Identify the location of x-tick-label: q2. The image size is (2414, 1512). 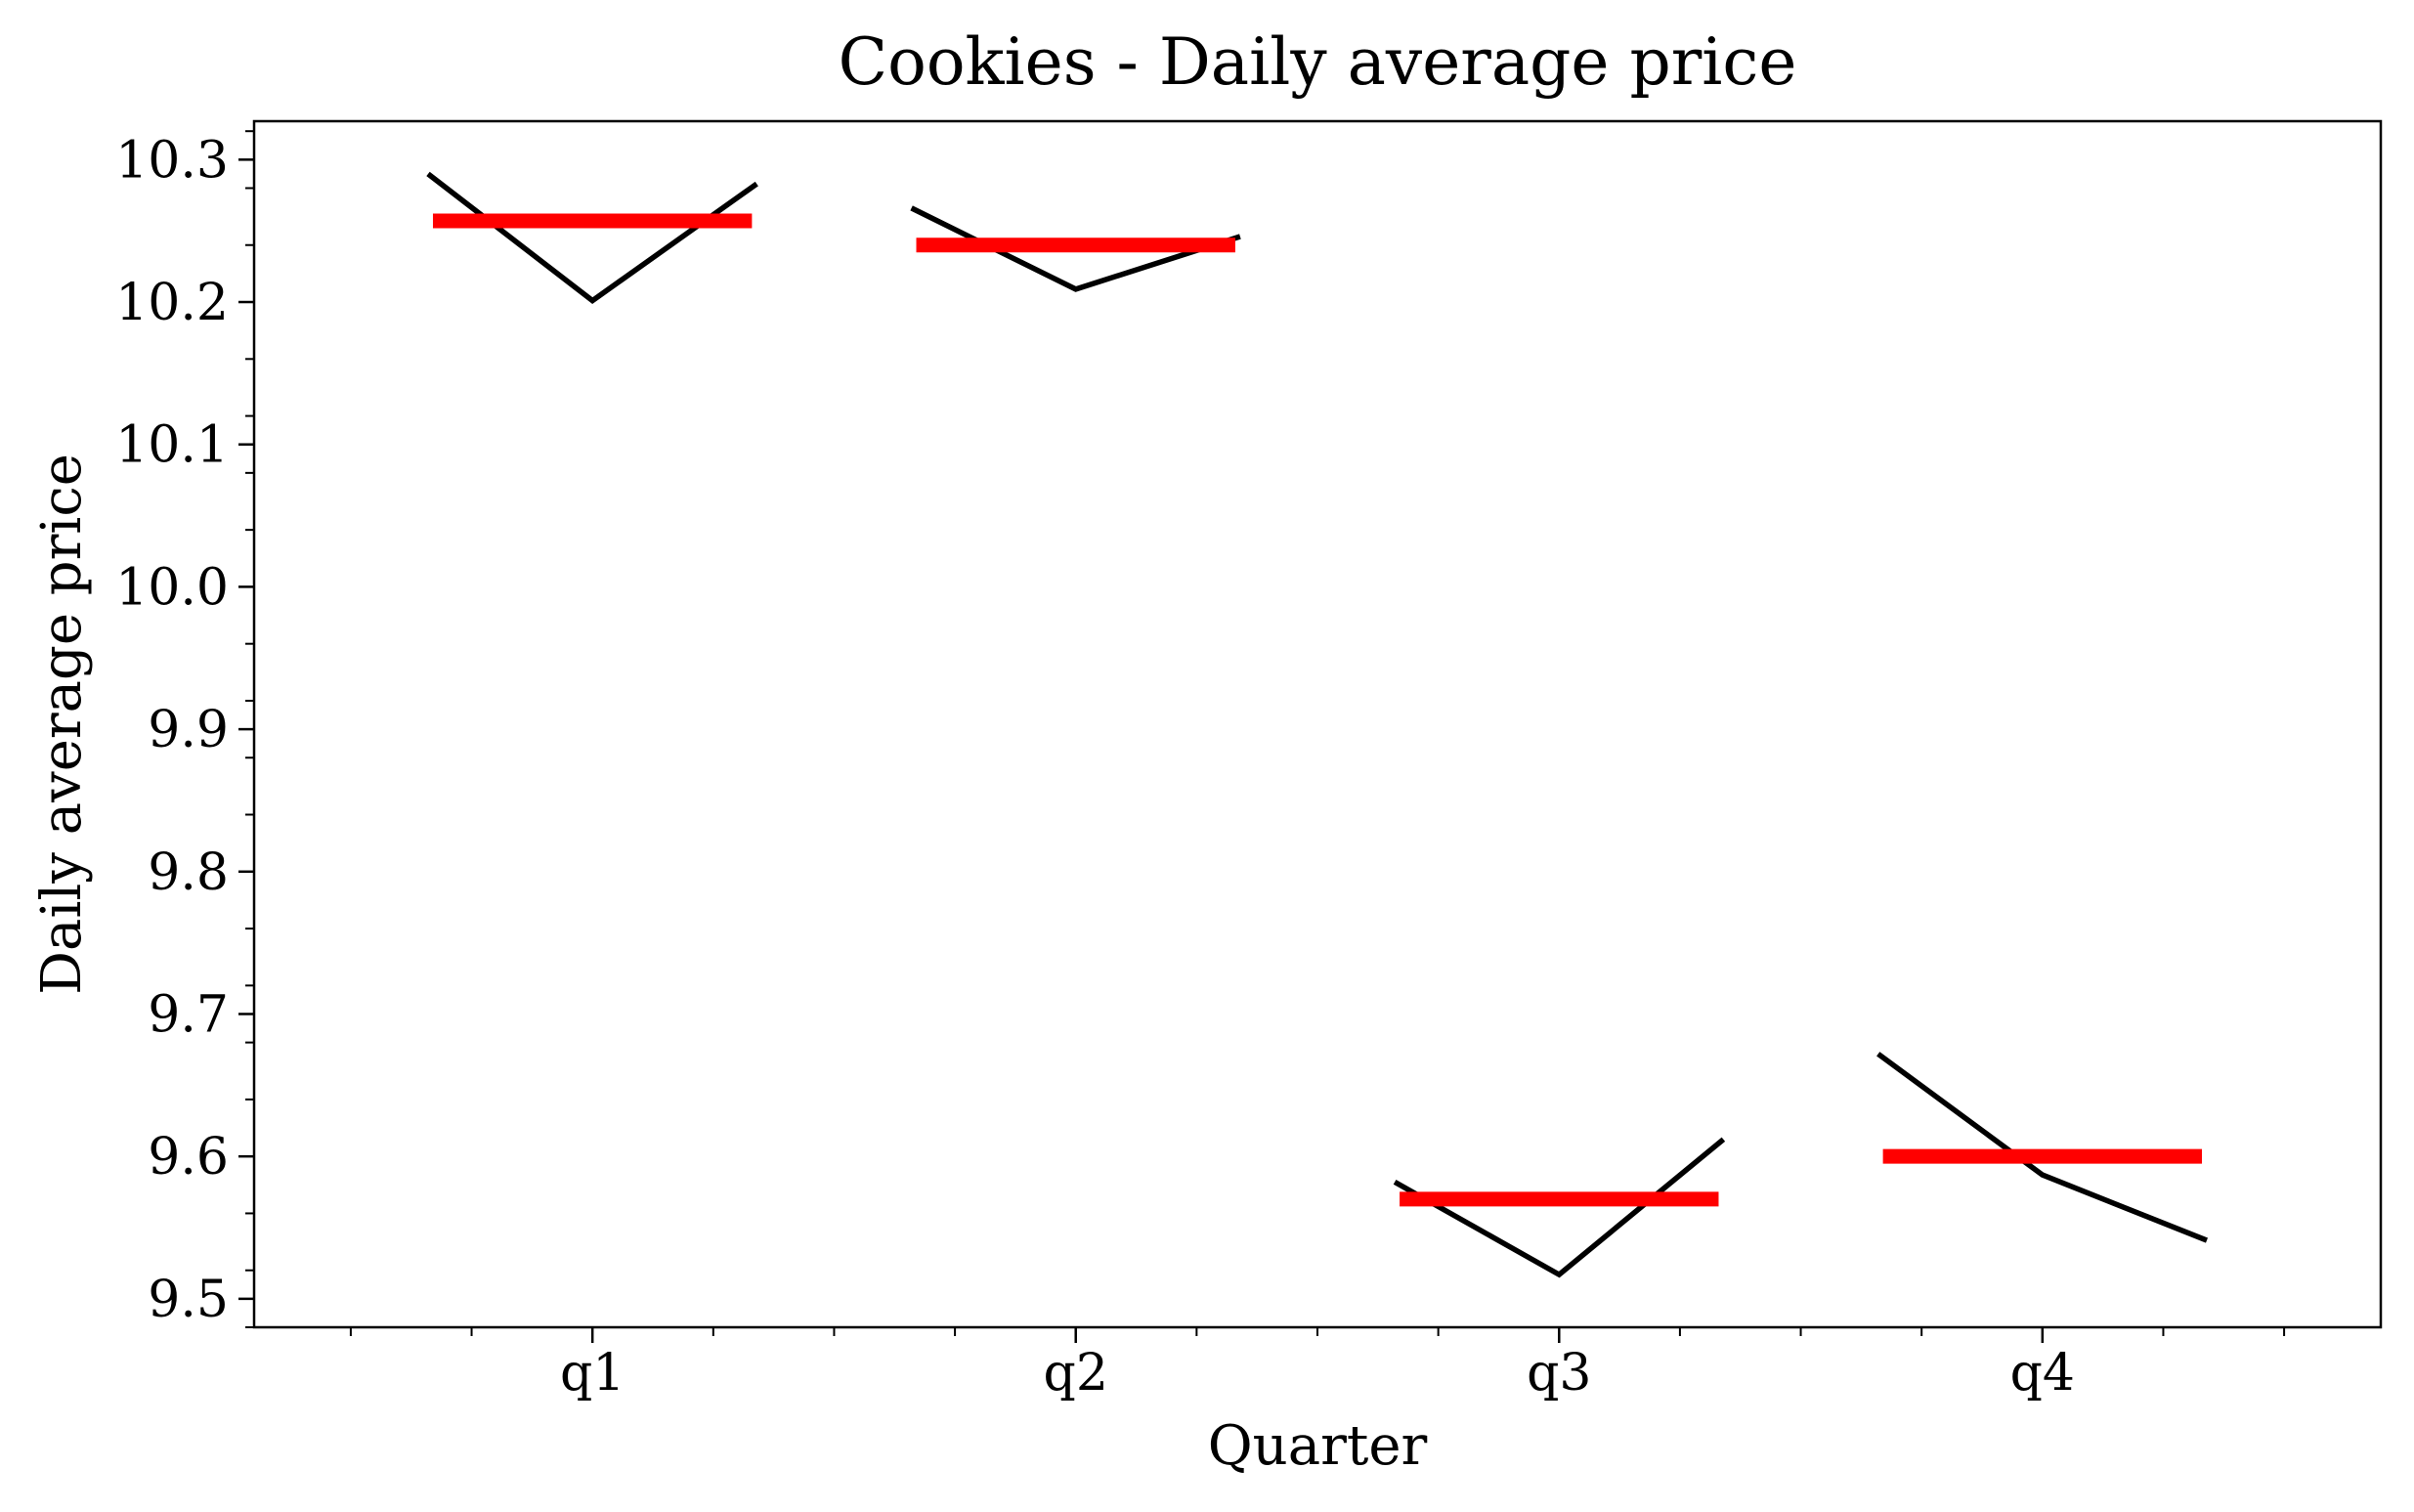
(1076, 1373).